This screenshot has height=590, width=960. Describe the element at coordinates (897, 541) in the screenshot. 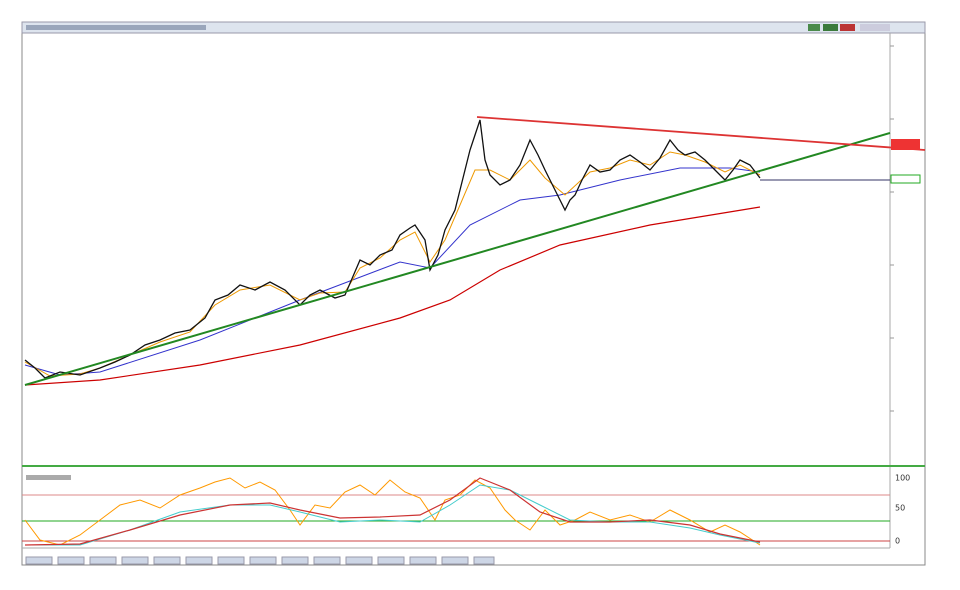

I see `oscillator-tick-label: 0` at that location.